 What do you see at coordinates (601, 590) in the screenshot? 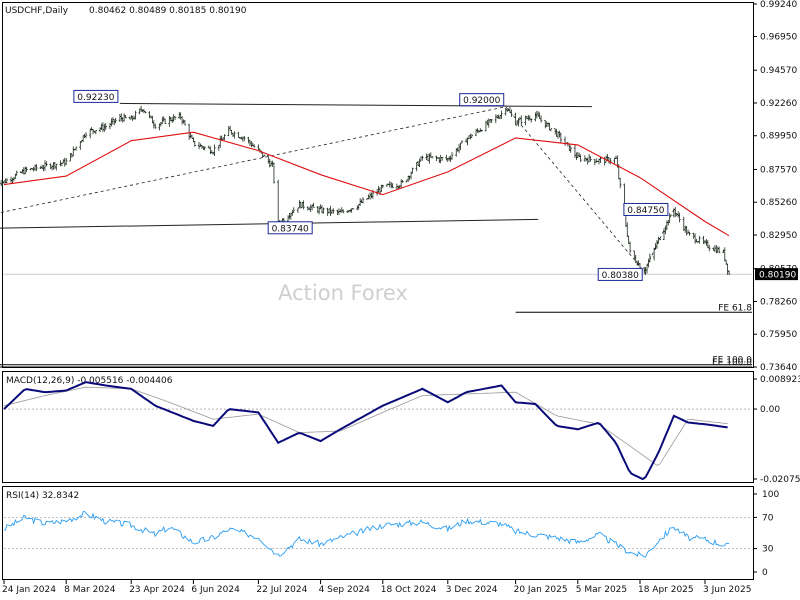
I see `x-axis-label: 5 Mar 2025` at bounding box center [601, 590].